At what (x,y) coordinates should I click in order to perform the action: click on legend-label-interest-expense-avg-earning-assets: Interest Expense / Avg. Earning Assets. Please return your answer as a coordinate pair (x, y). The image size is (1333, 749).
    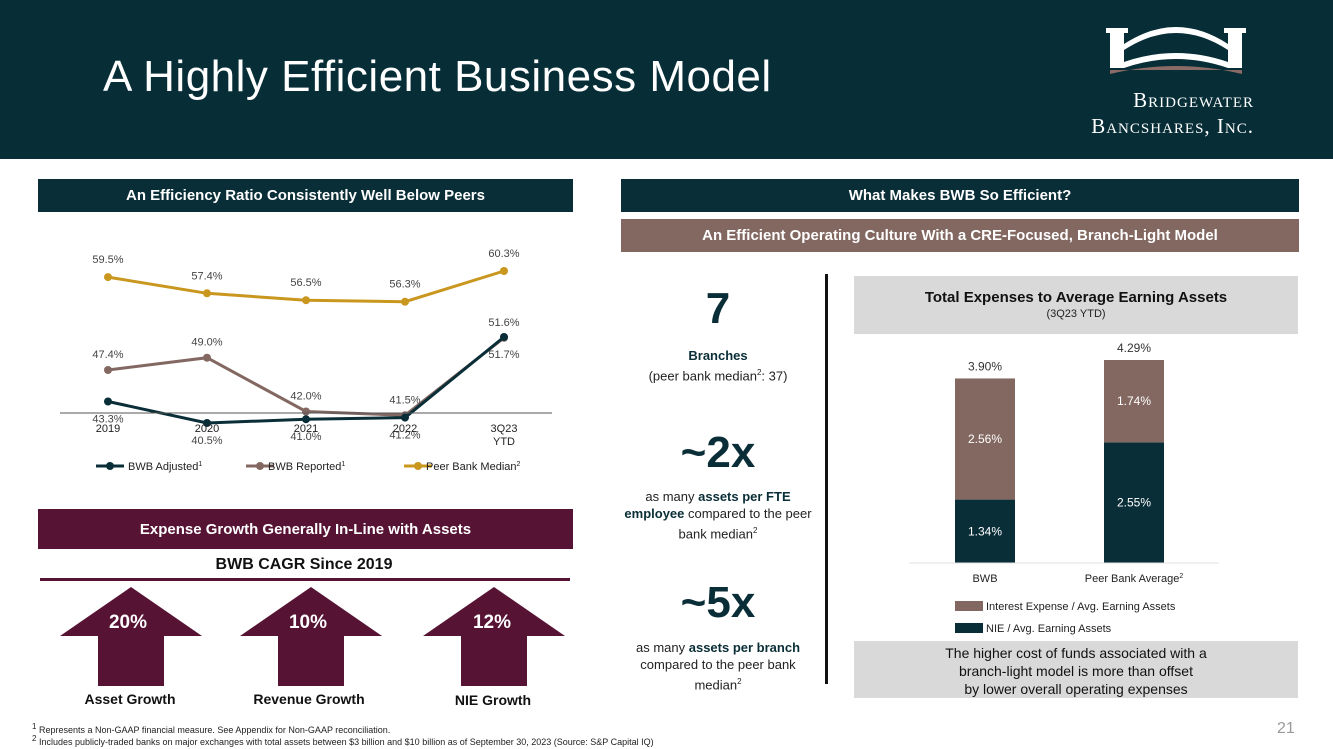
    Looking at the image, I should click on (1081, 607).